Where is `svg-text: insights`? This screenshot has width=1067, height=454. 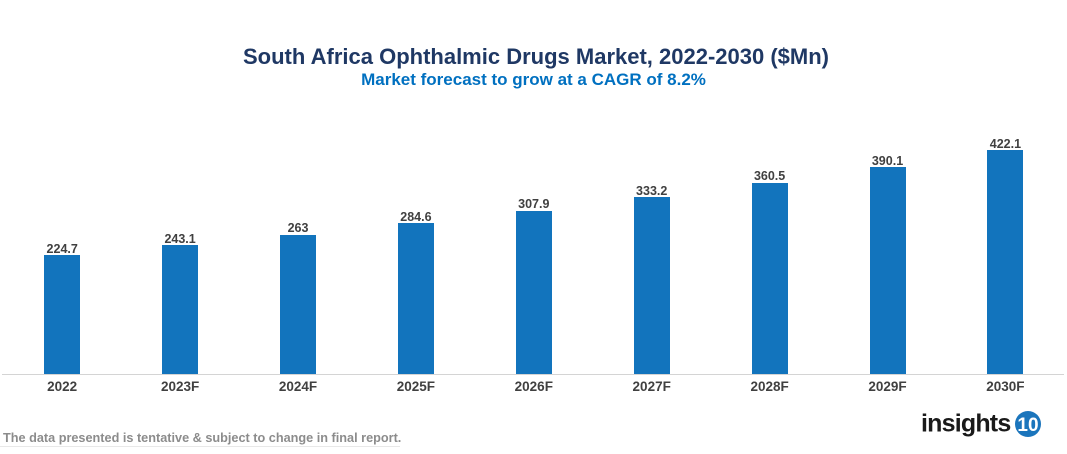
svg-text: insights is located at coordinates (965, 424).